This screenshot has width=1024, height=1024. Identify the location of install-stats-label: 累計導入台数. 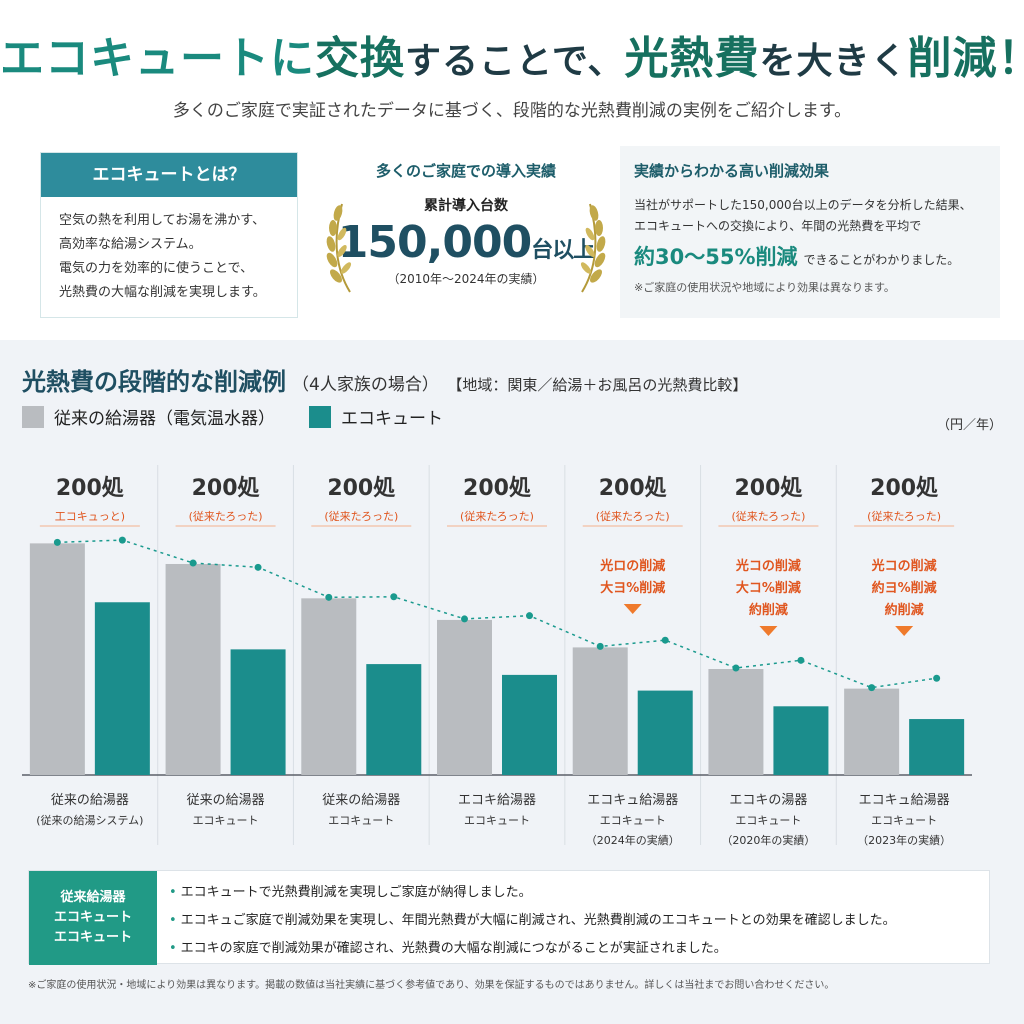
(466, 206).